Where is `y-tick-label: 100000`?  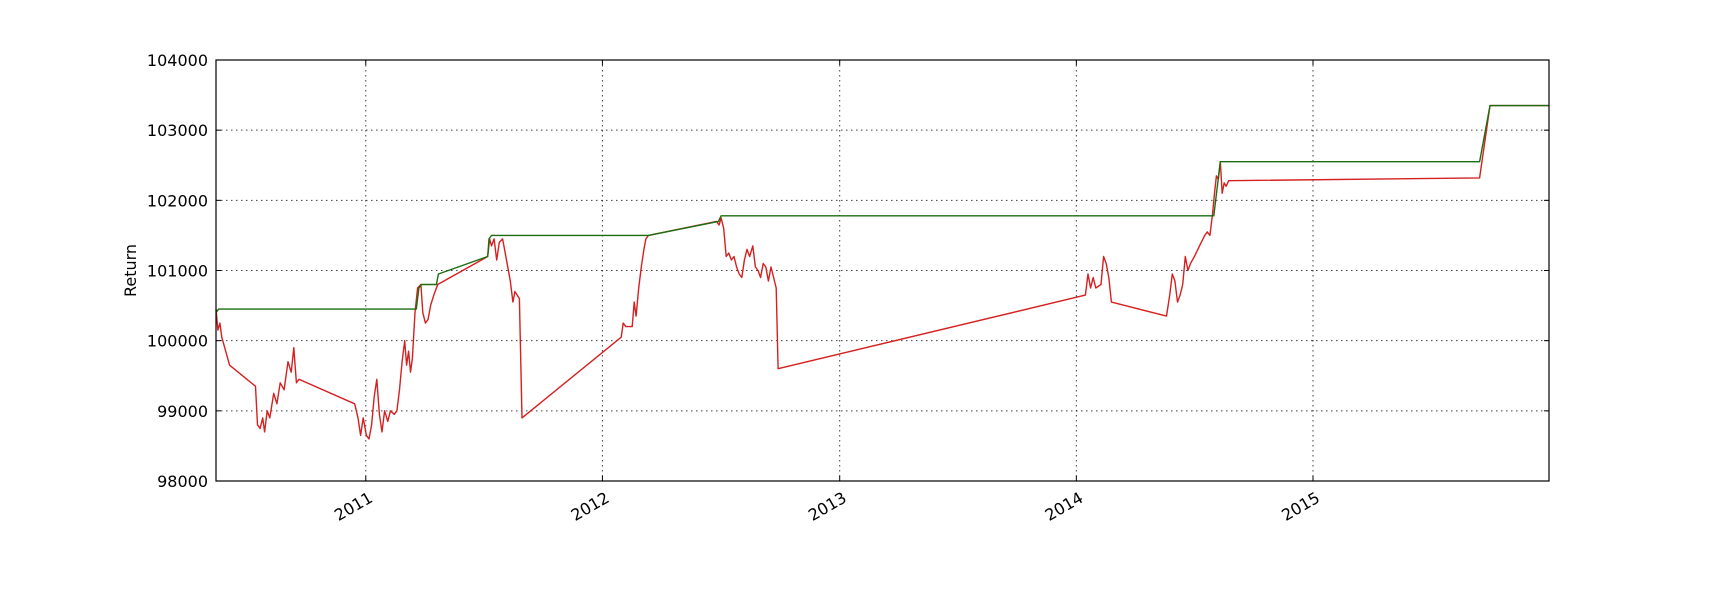
y-tick-label: 100000 is located at coordinates (177, 341).